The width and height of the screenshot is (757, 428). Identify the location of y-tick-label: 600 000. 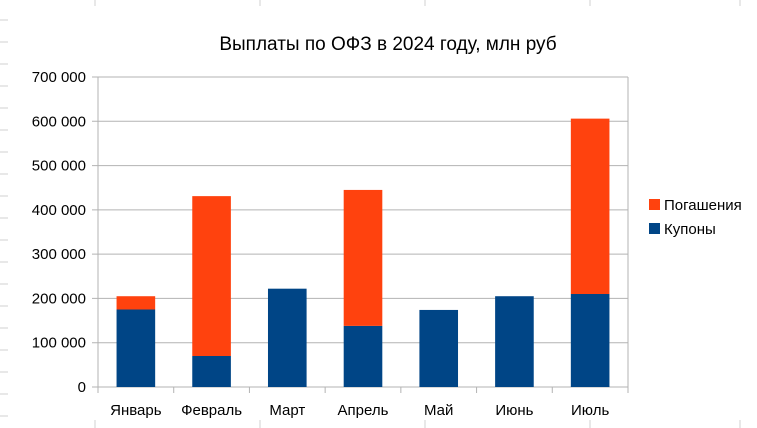
(59, 121).